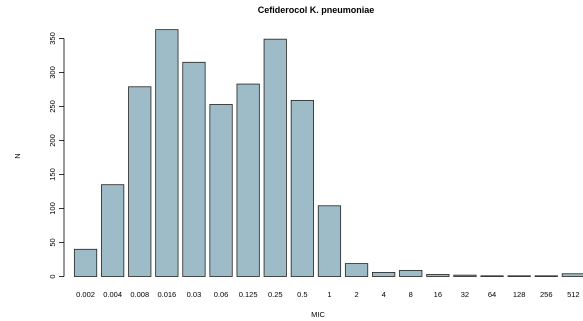  Describe the element at coordinates (465, 294) in the screenshot. I see `x-tick-label: 32` at that location.